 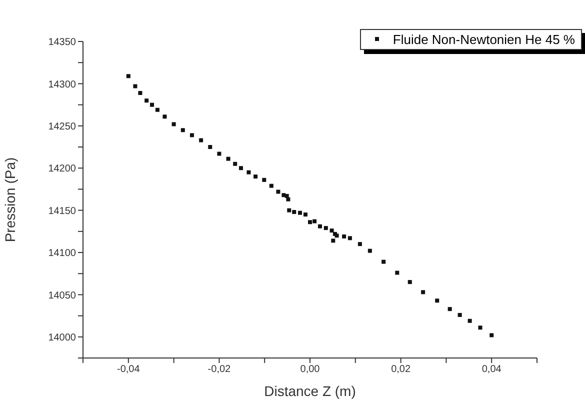 What do you see at coordinates (310, 370) in the screenshot?
I see `x-tick-label: 0,00` at bounding box center [310, 370].